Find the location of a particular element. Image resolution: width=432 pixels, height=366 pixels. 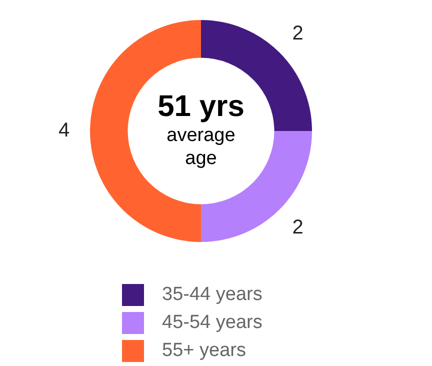

text: 51 yrs is located at coordinates (201, 107).